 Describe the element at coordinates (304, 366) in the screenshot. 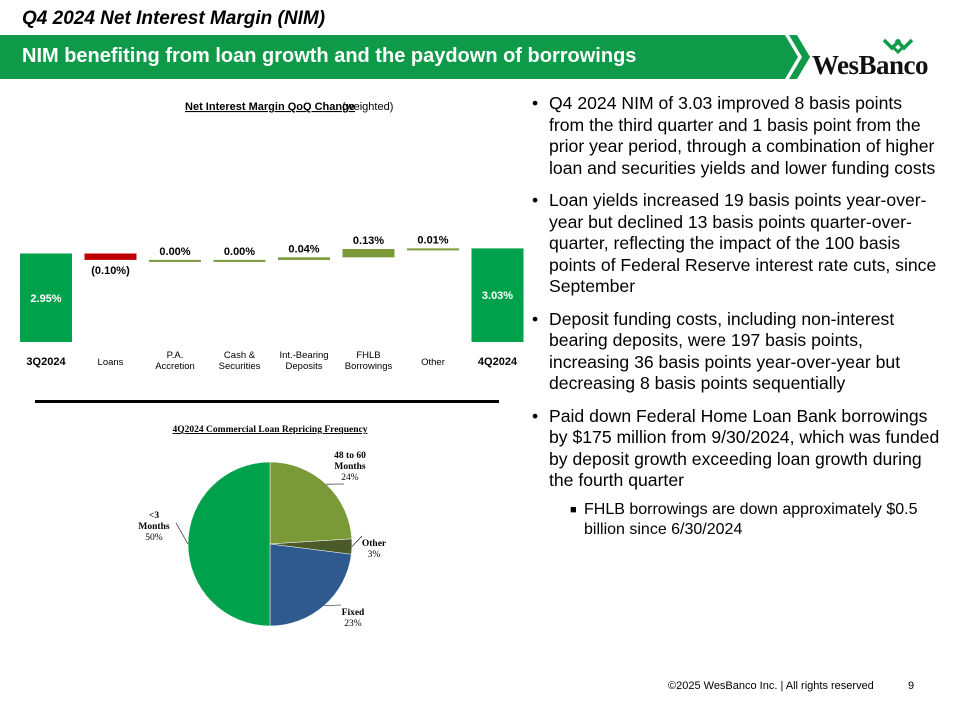

I see `category-label: Deposits` at that location.